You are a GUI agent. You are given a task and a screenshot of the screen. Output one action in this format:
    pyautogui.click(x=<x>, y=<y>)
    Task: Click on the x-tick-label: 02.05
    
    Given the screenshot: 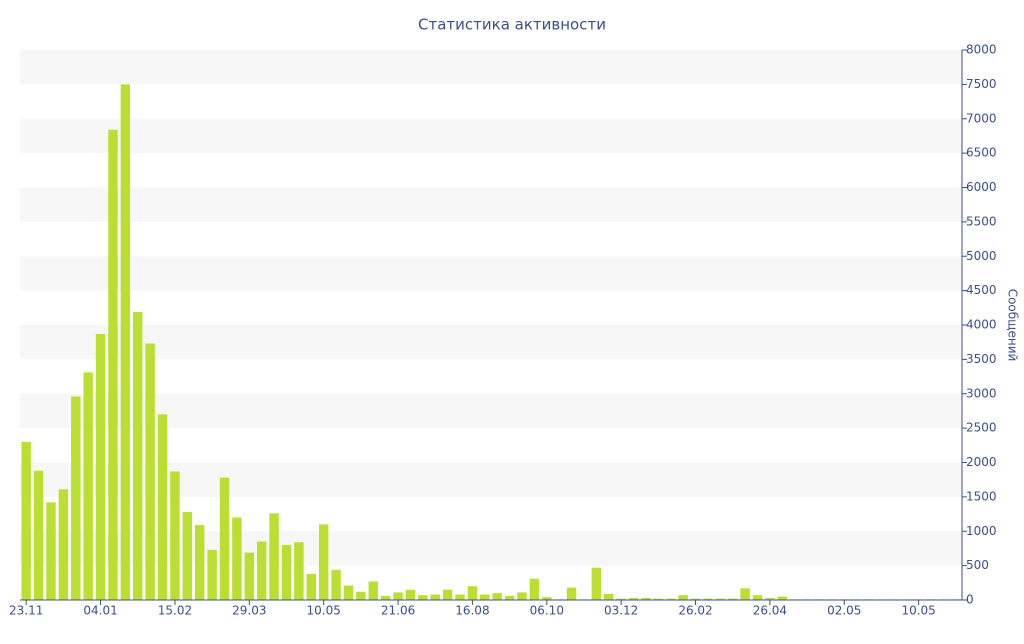 What is the action you would take?
    pyautogui.click(x=844, y=611)
    